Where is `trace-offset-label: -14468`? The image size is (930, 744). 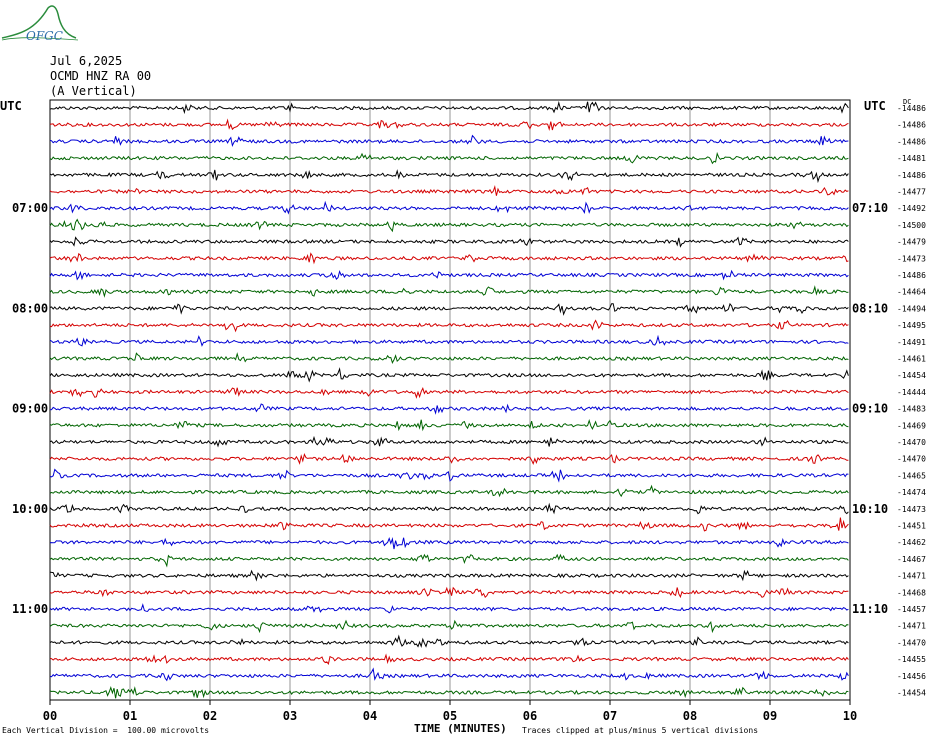 trace-offset-label: -14468 is located at coordinates (911, 592).